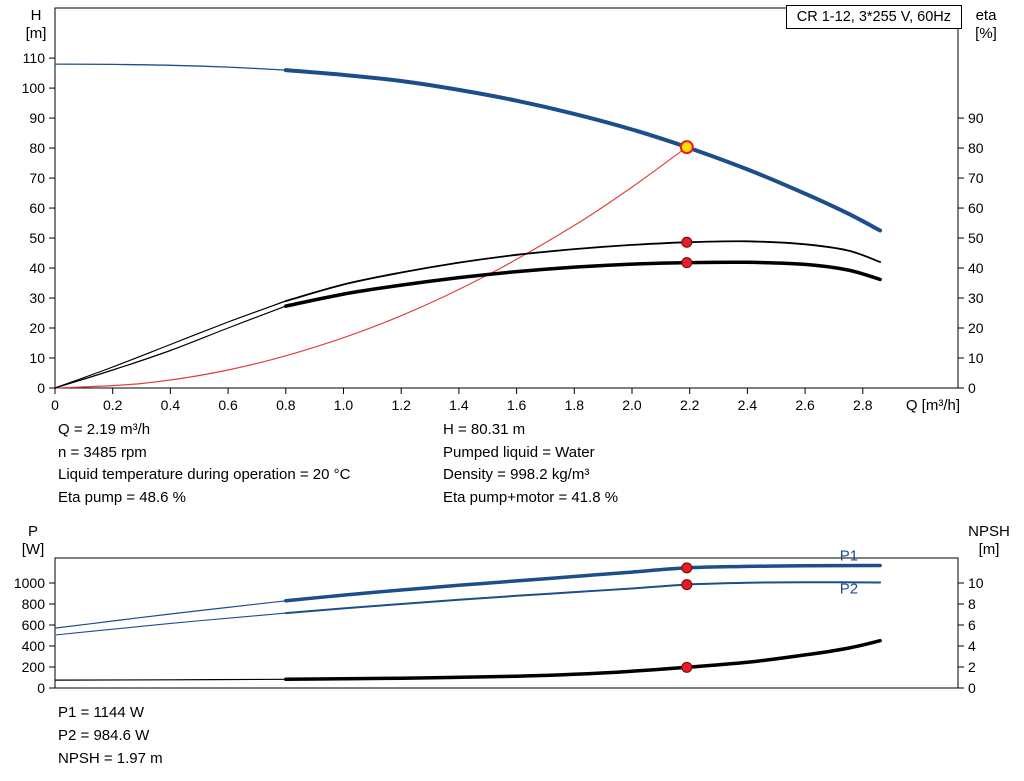  What do you see at coordinates (33, 549) in the screenshot?
I see `left-axis-label: [W]` at bounding box center [33, 549].